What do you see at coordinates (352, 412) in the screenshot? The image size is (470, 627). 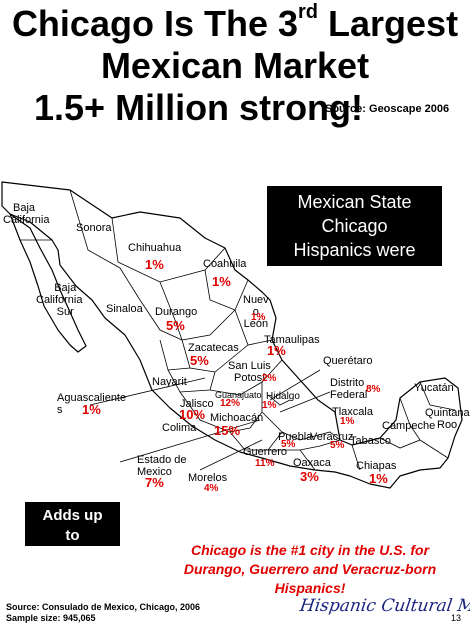 I see `label-tlaxcala: Tlaxcala` at bounding box center [352, 412].